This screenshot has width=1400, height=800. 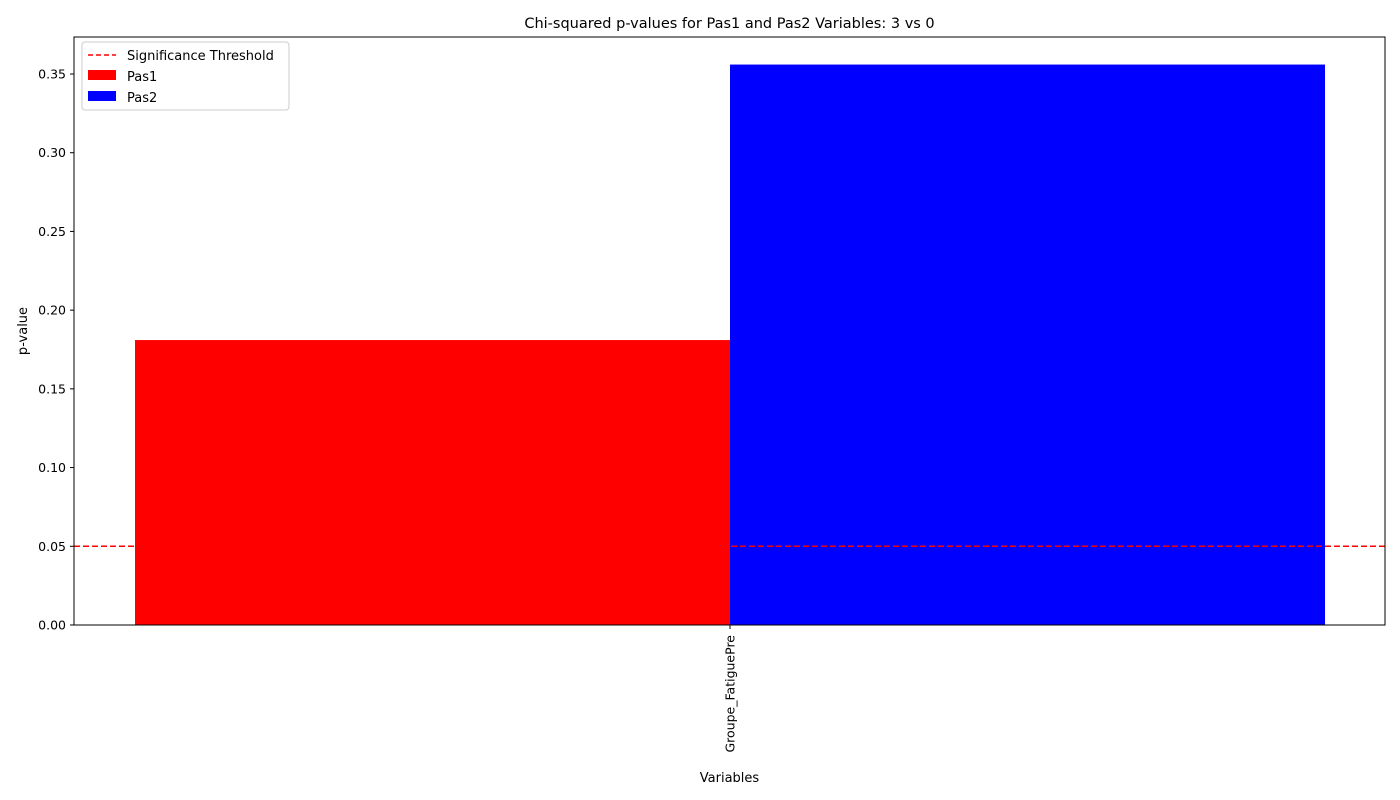 I want to click on y-tick-label: 0.15, so click(x=52, y=388).